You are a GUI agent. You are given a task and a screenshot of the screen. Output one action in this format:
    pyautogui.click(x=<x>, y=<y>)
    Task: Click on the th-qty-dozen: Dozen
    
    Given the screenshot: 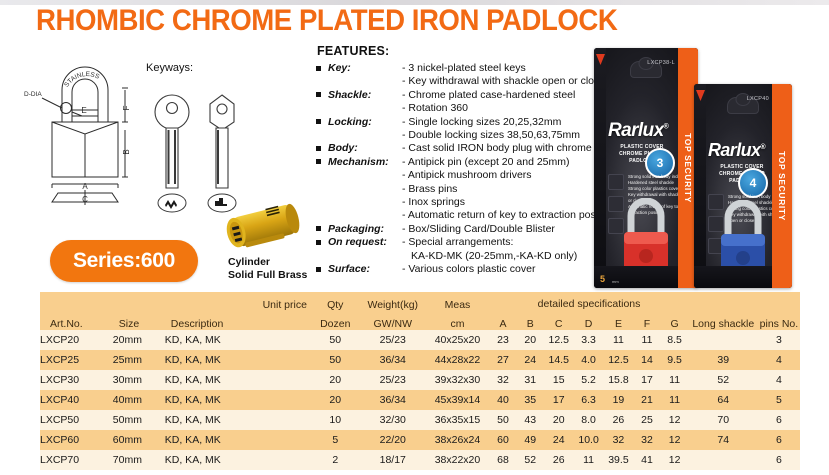 What is the action you would take?
    pyautogui.click(x=335, y=320)
    